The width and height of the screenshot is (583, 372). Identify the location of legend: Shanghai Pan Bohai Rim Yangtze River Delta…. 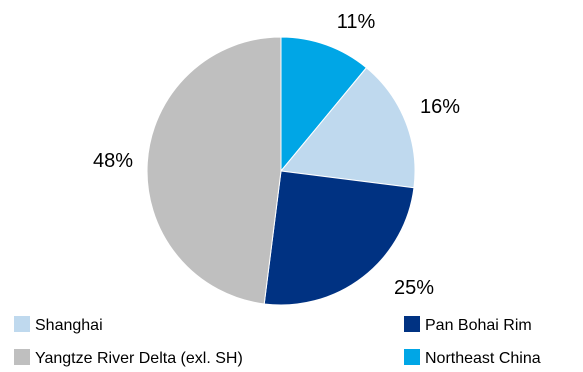
(277, 341).